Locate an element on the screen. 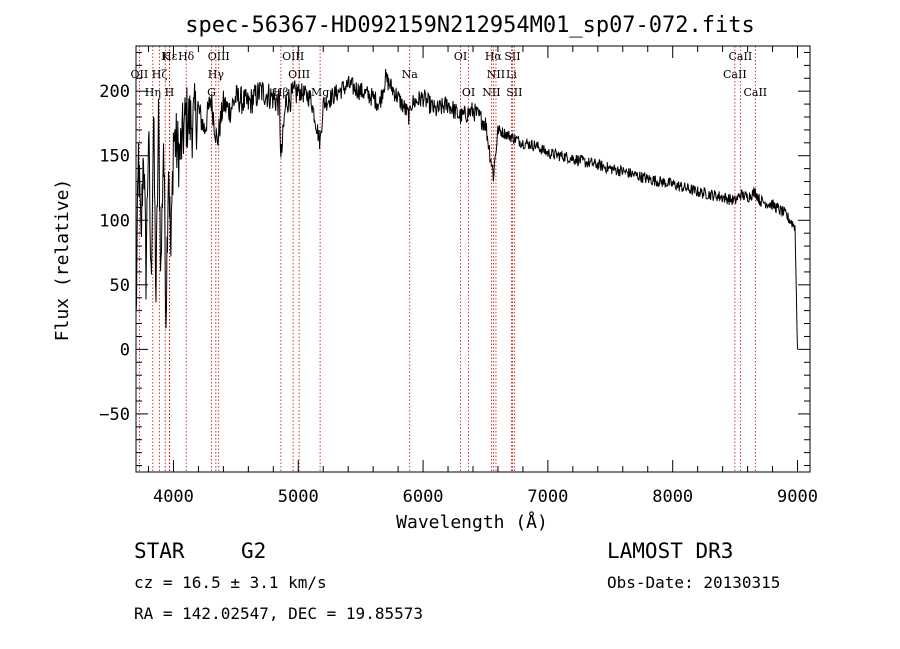  line-label-9: G is located at coordinates (211, 92).